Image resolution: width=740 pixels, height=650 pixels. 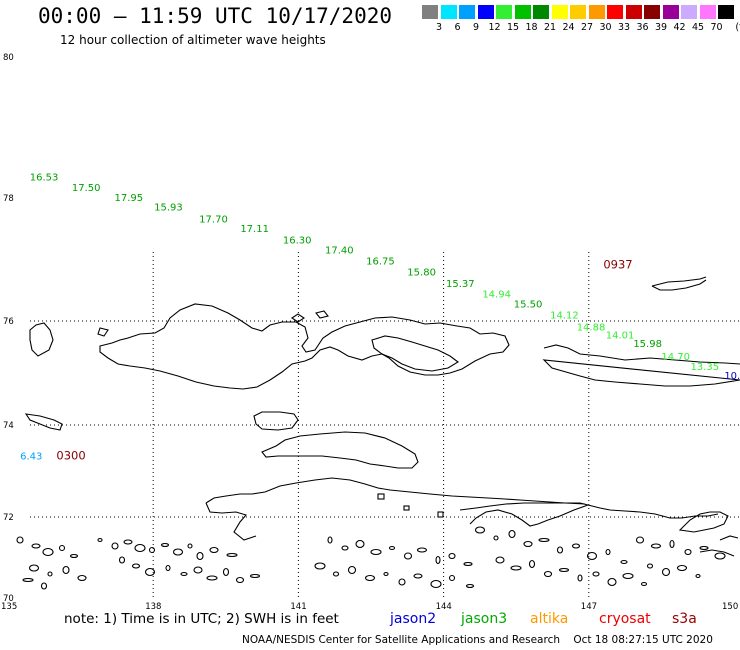 I want to click on wave-height-value: 14.01, so click(x=620, y=336).